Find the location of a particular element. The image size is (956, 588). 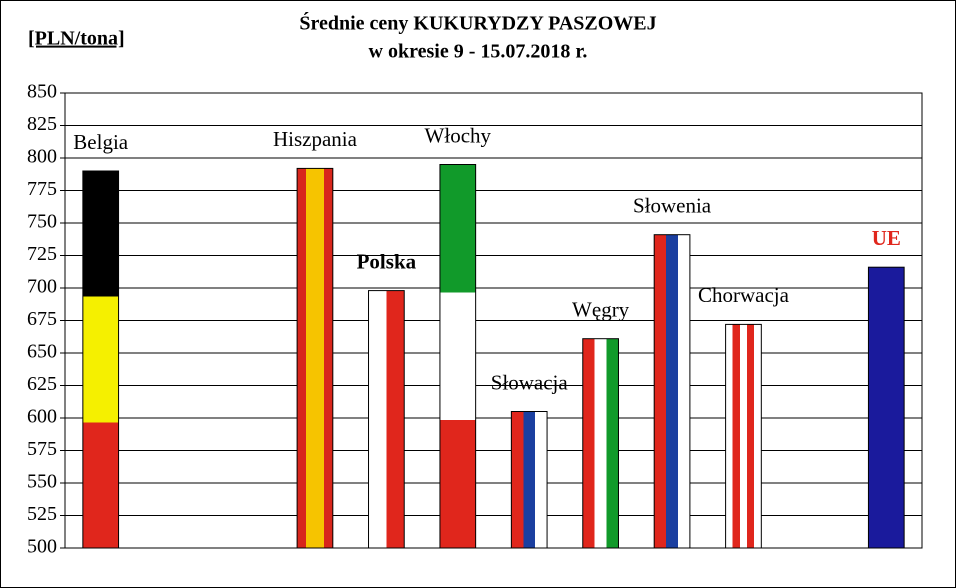

category-label: Polska is located at coordinates (387, 261).